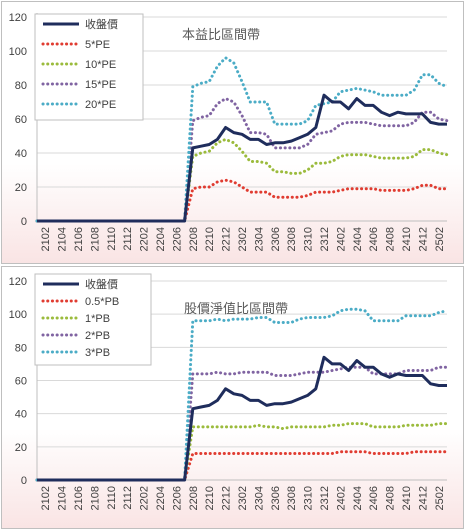 This screenshot has height=530, width=466. What do you see at coordinates (100, 105) in the screenshot?
I see `legend-label: 20*PE` at bounding box center [100, 105].